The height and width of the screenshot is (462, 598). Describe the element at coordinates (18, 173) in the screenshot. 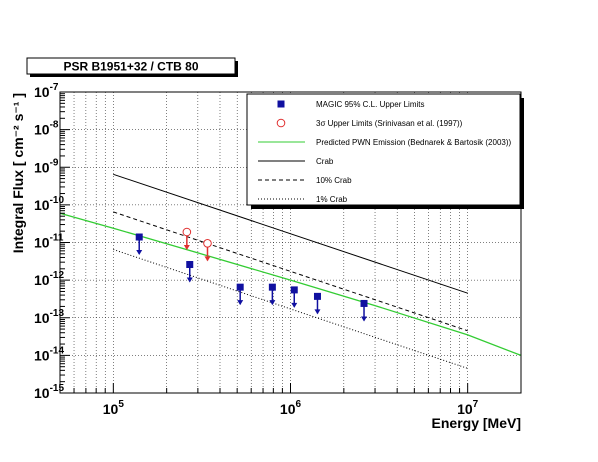

I see `y-axis-title: Integral Flux [ cm⁻² s⁻¹ ]` at that location.